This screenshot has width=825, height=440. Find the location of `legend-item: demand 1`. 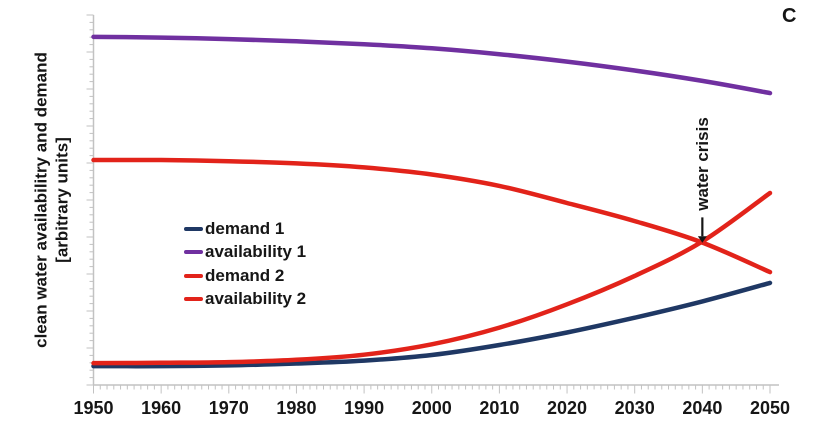

legend-item: demand 1 is located at coordinates (245, 229).